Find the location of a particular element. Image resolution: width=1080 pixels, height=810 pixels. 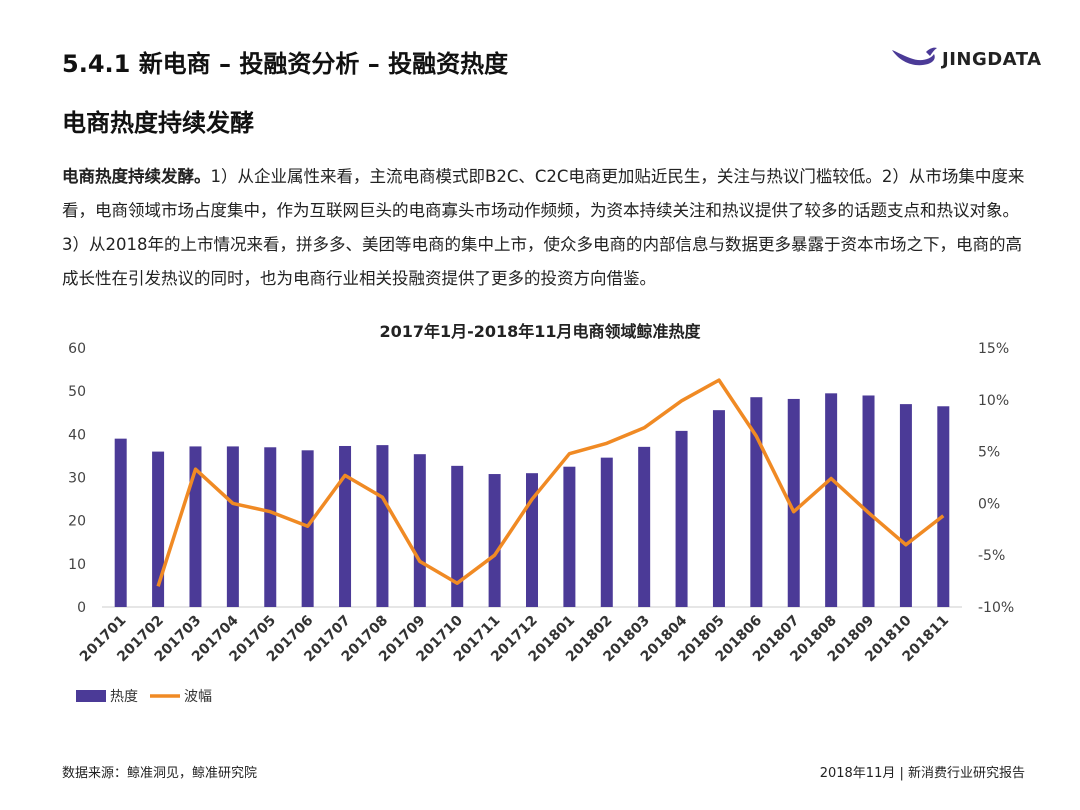

y-left-tick-label: 60 is located at coordinates (77, 349).